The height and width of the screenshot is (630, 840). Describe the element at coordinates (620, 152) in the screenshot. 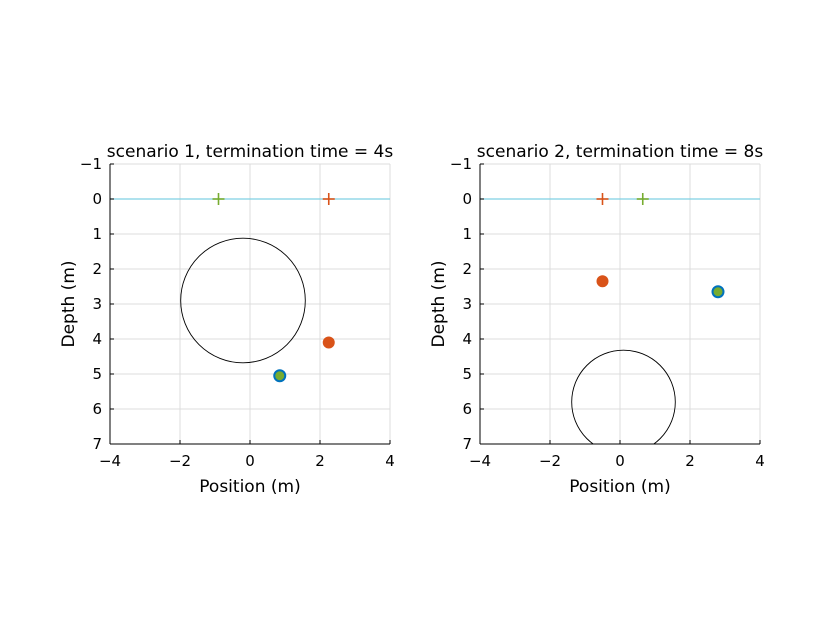

I see `chart-title: scenario 2, termination time = 8s` at that location.